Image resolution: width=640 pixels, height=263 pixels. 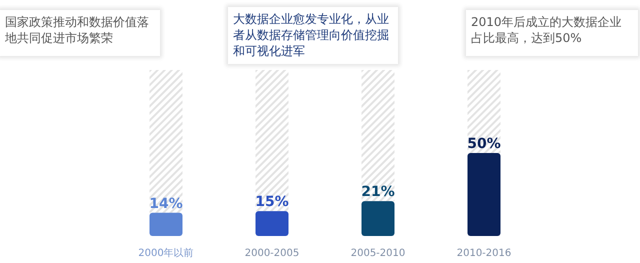 I want to click on x-tick-label: 2005-2010, so click(x=378, y=253).